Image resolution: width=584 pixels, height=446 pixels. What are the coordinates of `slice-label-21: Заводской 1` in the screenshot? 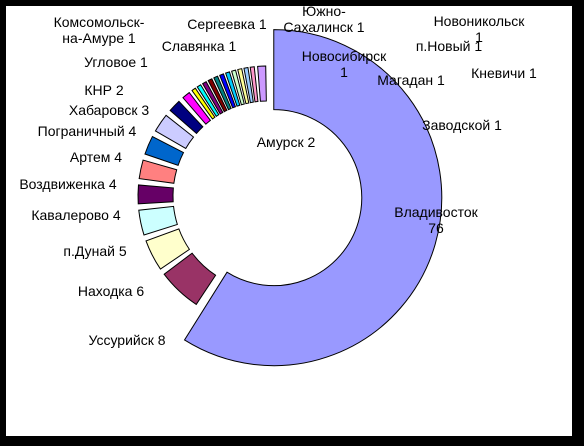 It's located at (462, 125).